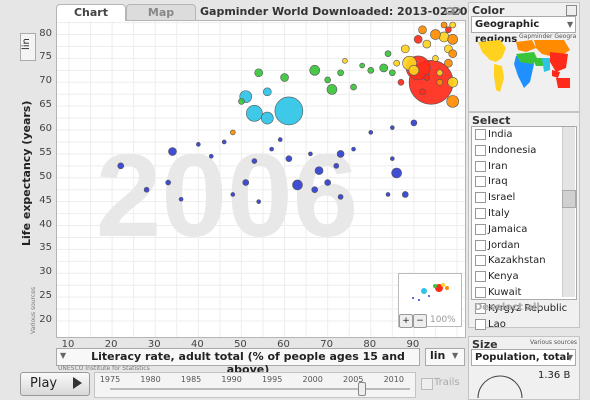 The width and height of the screenshot is (590, 400). Describe the element at coordinates (520, 260) in the screenshot. I see `list-item: Kazakhstan` at that location.